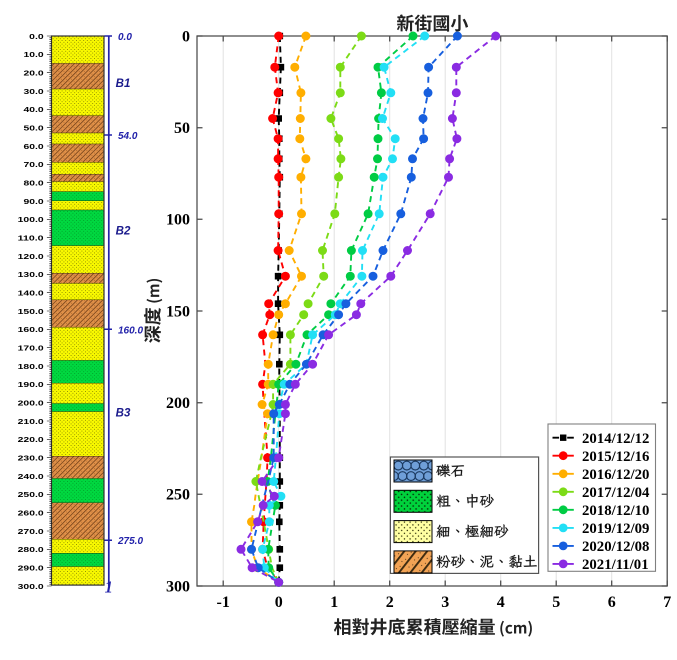 The image size is (677, 660). I want to click on svg-text: 6, so click(612, 602).